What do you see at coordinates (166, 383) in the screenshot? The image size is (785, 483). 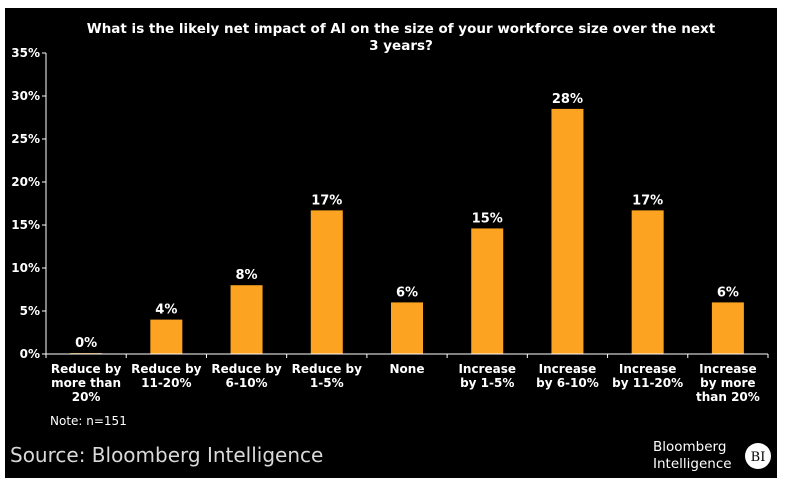 I see `x-category-label: 11-20%` at bounding box center [166, 383].